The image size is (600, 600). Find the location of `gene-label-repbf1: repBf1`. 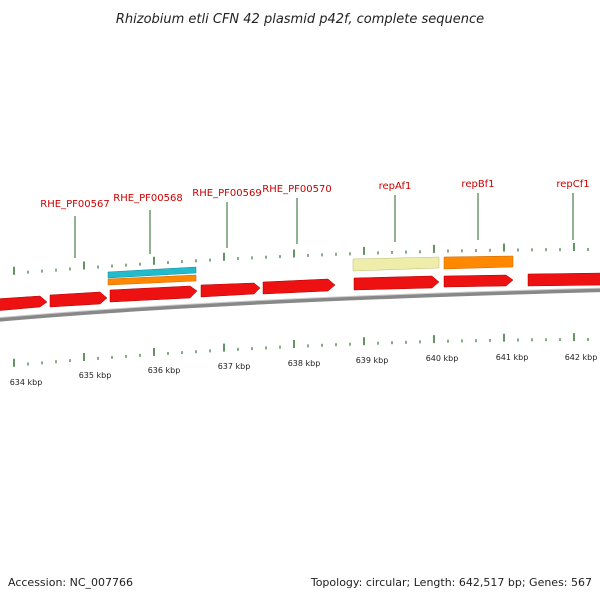

gene-label-repbf1: repBf1 is located at coordinates (477, 184).